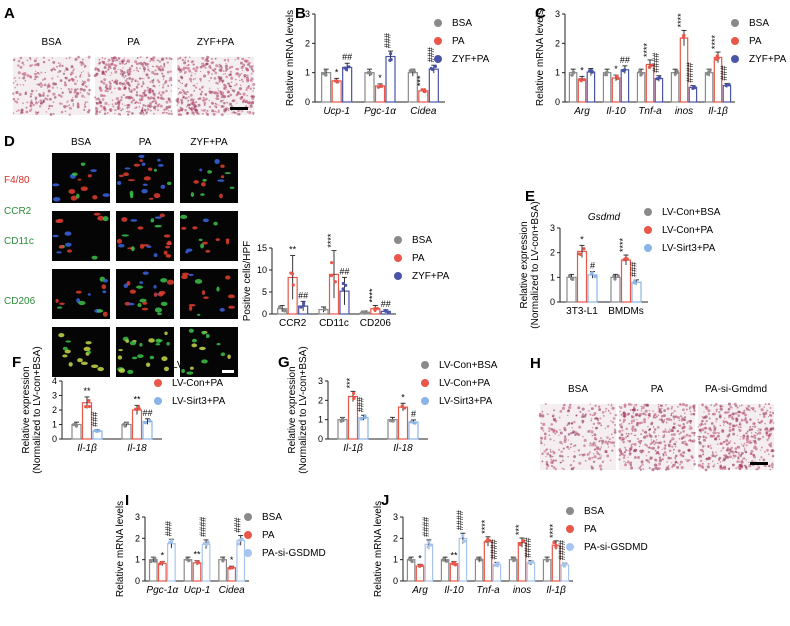 The image size is (790, 626). What do you see at coordinates (488, 590) in the screenshot?
I see `x-tick-label: Tnf-a` at bounding box center [488, 590].